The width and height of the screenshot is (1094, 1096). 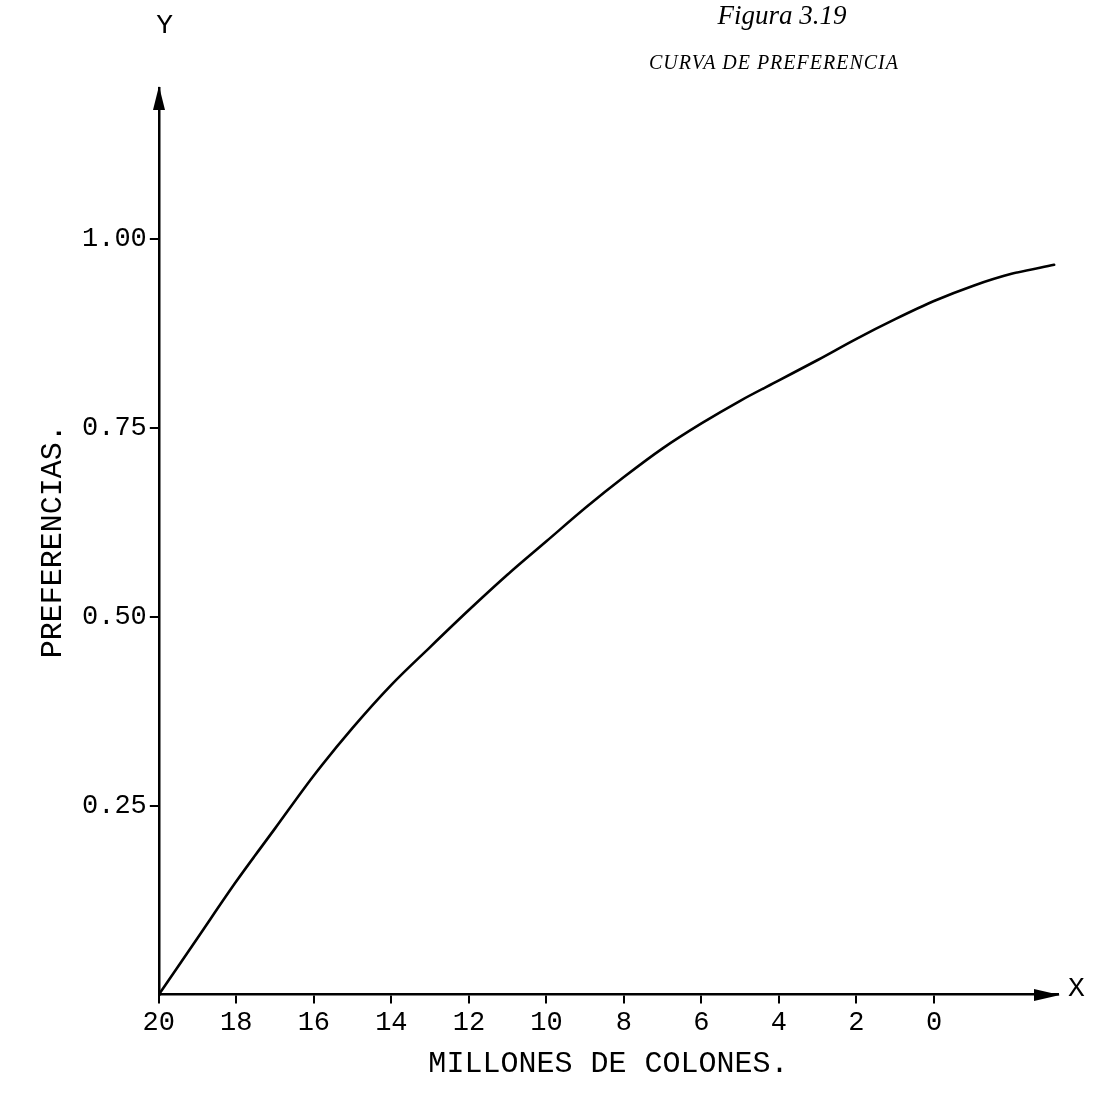 I want to click on x-tick-label: 12, so click(x=469, y=1022).